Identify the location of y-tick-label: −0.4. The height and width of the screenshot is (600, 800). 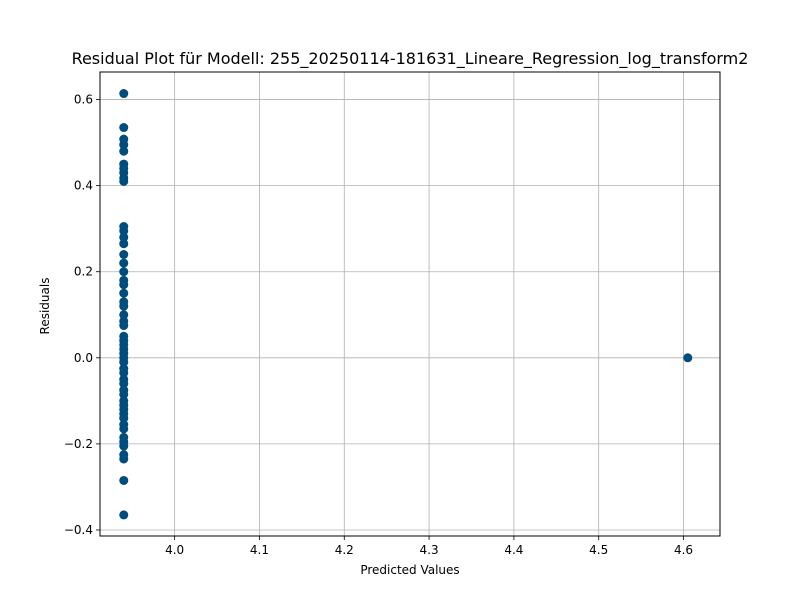
(78, 530).